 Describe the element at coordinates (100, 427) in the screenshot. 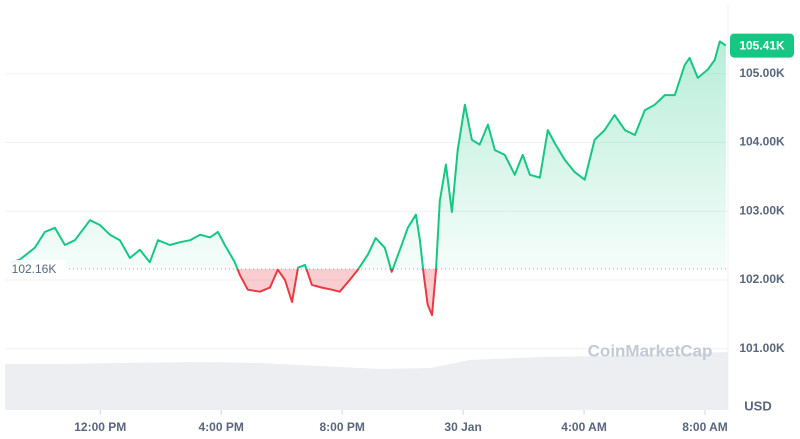

I see `x-tick-label: 12:00 PM` at that location.